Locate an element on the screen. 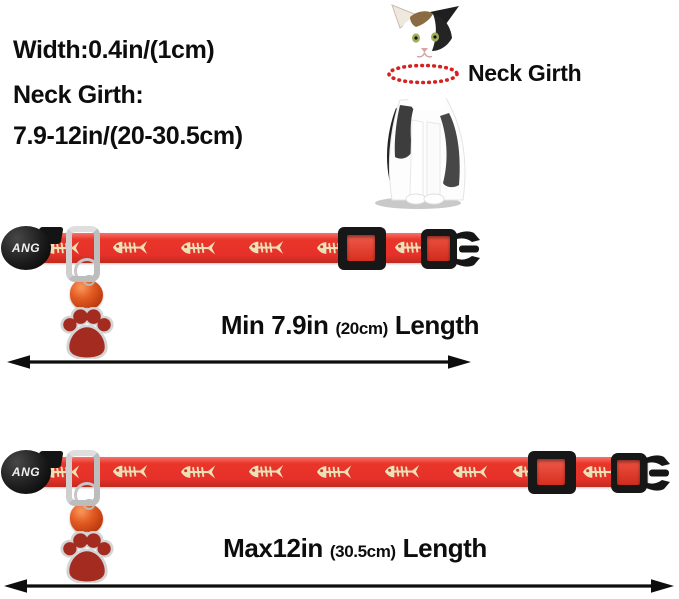  neck-girth-title: Neck Girth: is located at coordinates (78, 95).